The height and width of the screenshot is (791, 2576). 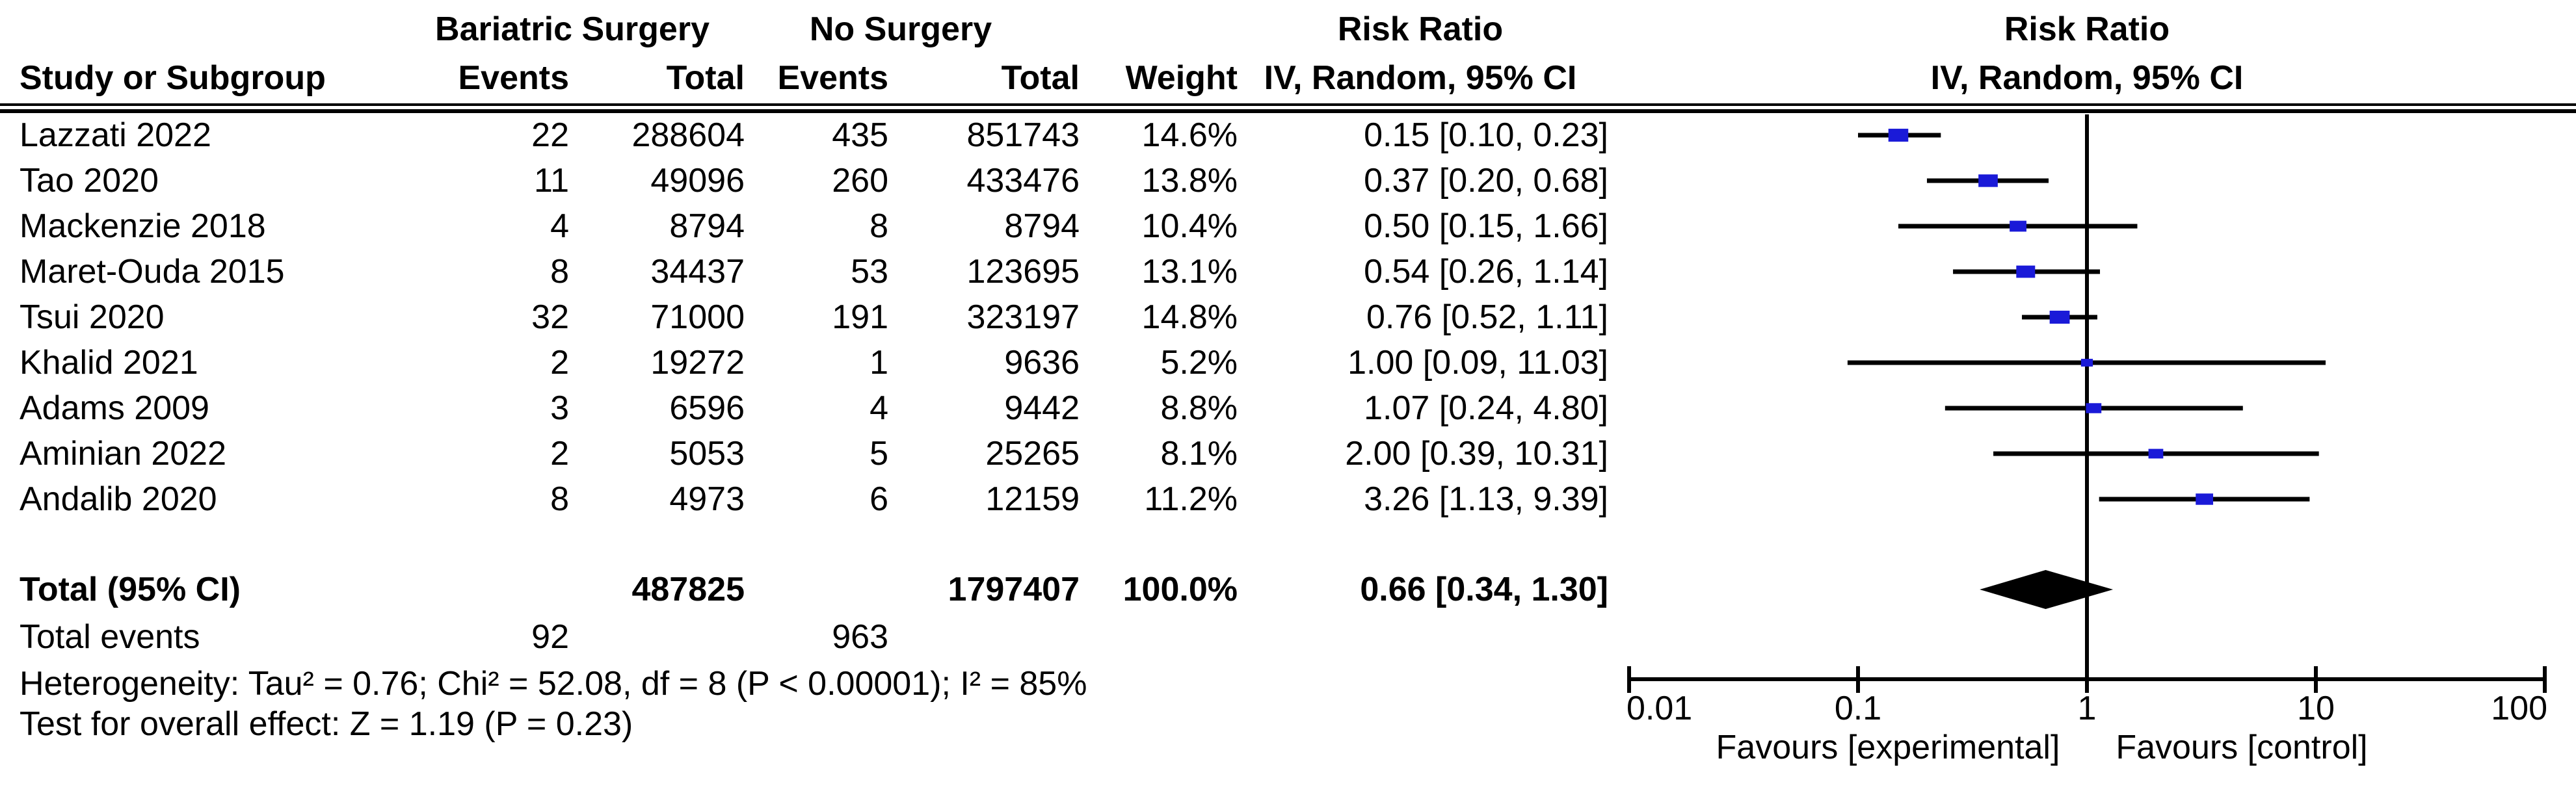 What do you see at coordinates (1420, 29) in the screenshot?
I see `header-effect-title: Risk Ratio` at bounding box center [1420, 29].